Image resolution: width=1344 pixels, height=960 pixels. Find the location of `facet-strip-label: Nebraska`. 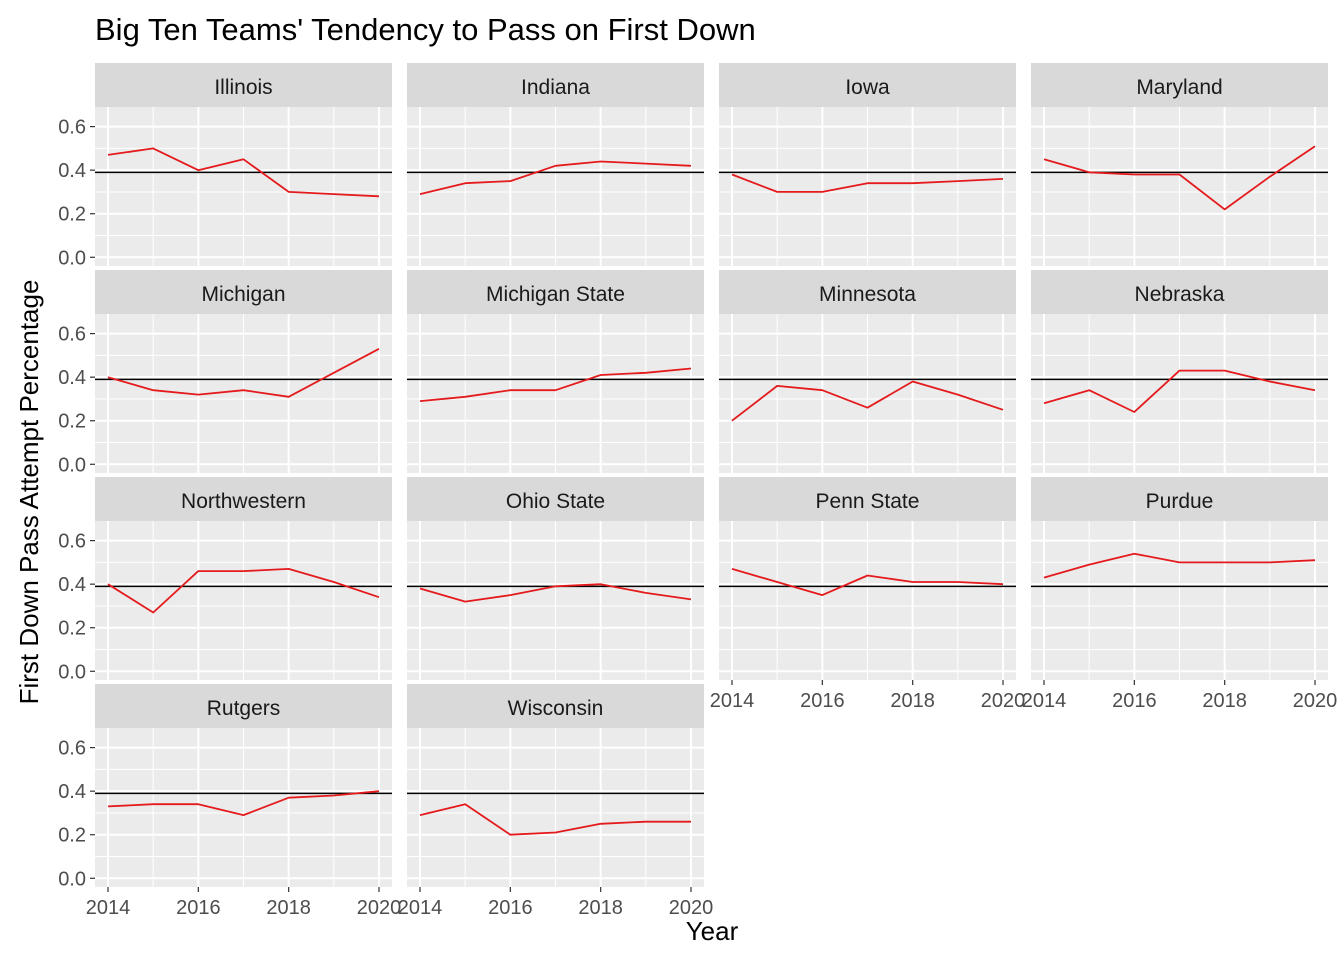

facet-strip-label: Nebraska is located at coordinates (1180, 294).